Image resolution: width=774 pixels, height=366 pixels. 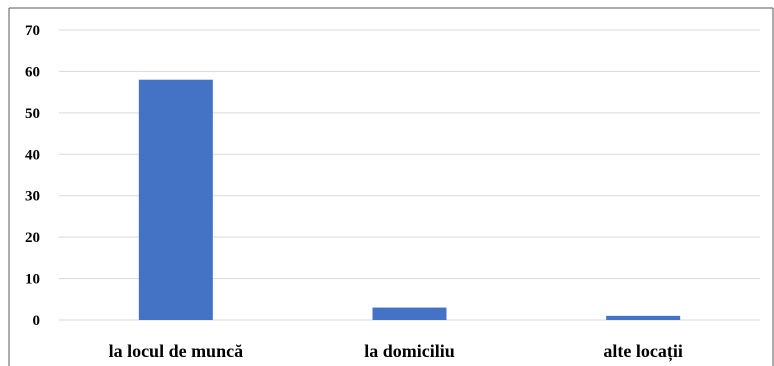 What do you see at coordinates (32, 114) in the screenshot?
I see `y-tick-label-50: 50` at bounding box center [32, 114].